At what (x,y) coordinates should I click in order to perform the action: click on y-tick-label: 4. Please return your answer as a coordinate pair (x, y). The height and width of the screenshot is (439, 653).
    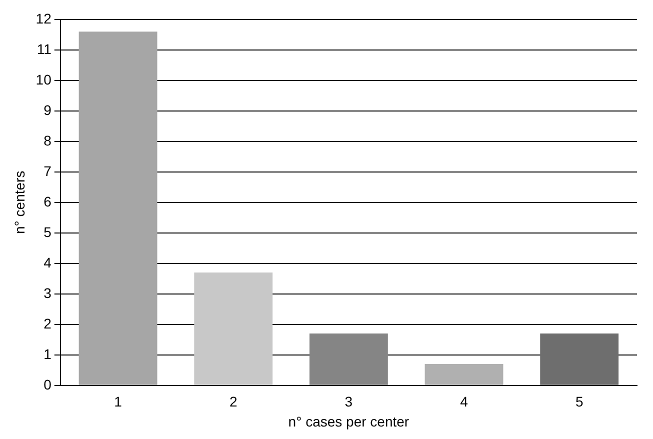
    Looking at the image, I should click on (48, 262).